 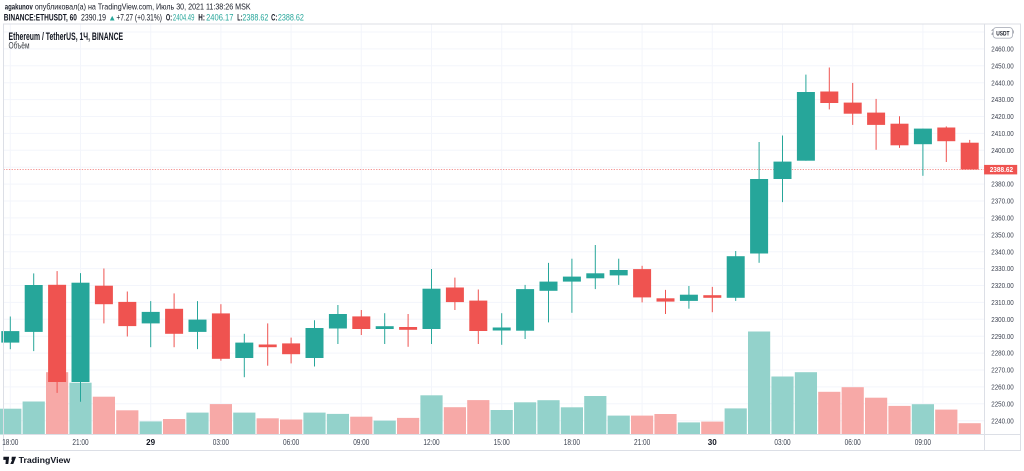 I want to click on svg-text: 2440.00, so click(x=1002, y=82).